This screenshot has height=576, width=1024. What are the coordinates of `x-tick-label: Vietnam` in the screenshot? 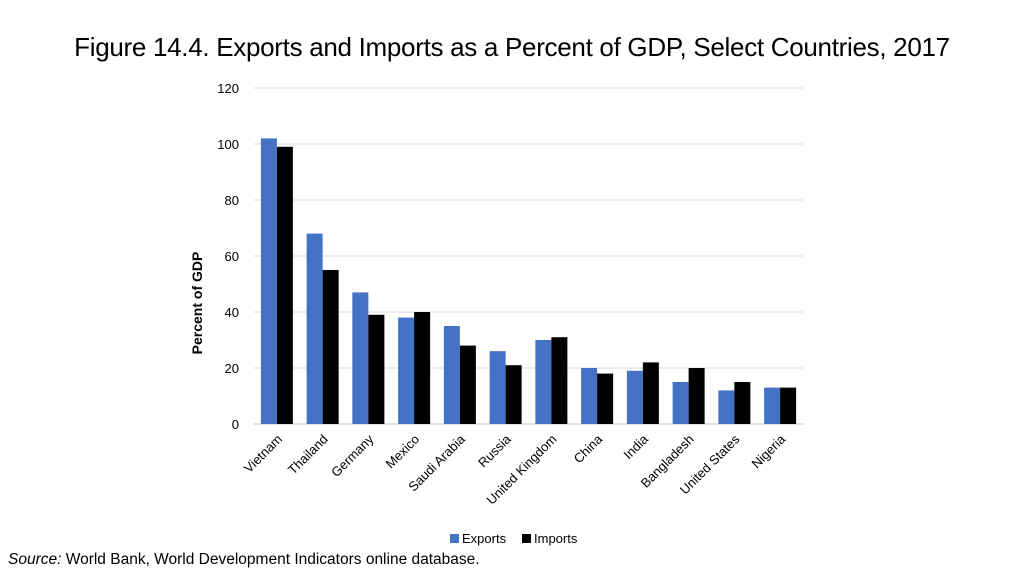 It's located at (263, 454).